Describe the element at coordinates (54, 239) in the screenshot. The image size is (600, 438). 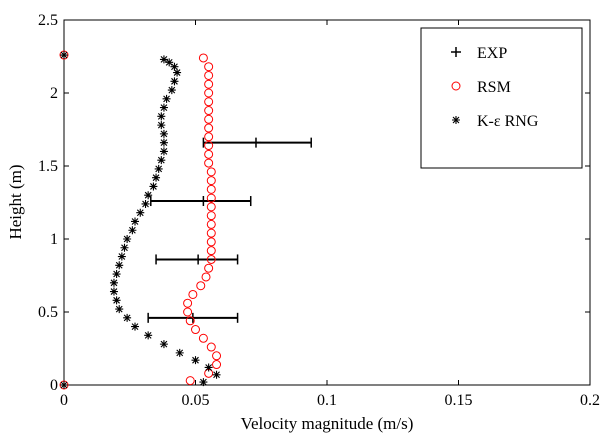
I see `y-tick-label: 1` at that location.